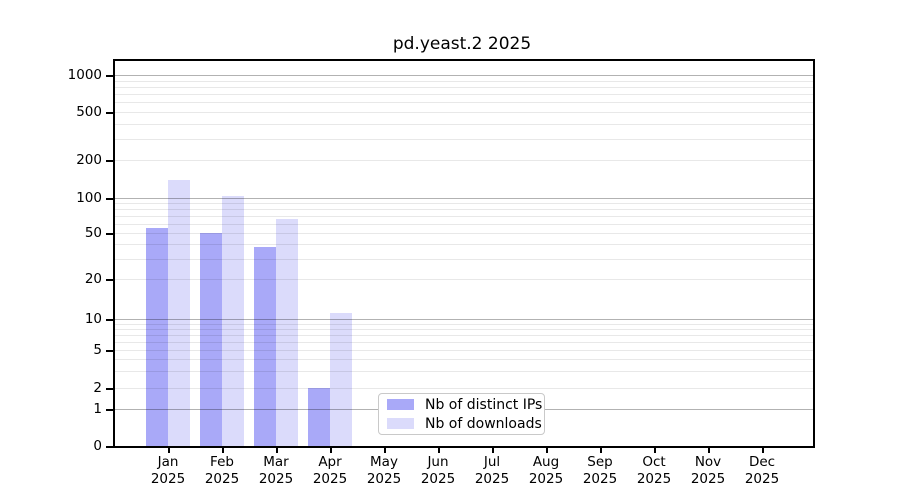 The height and width of the screenshot is (500, 900). What do you see at coordinates (400, 404) in the screenshot?
I see `legend-swatch-distinct-ips` at bounding box center [400, 404].